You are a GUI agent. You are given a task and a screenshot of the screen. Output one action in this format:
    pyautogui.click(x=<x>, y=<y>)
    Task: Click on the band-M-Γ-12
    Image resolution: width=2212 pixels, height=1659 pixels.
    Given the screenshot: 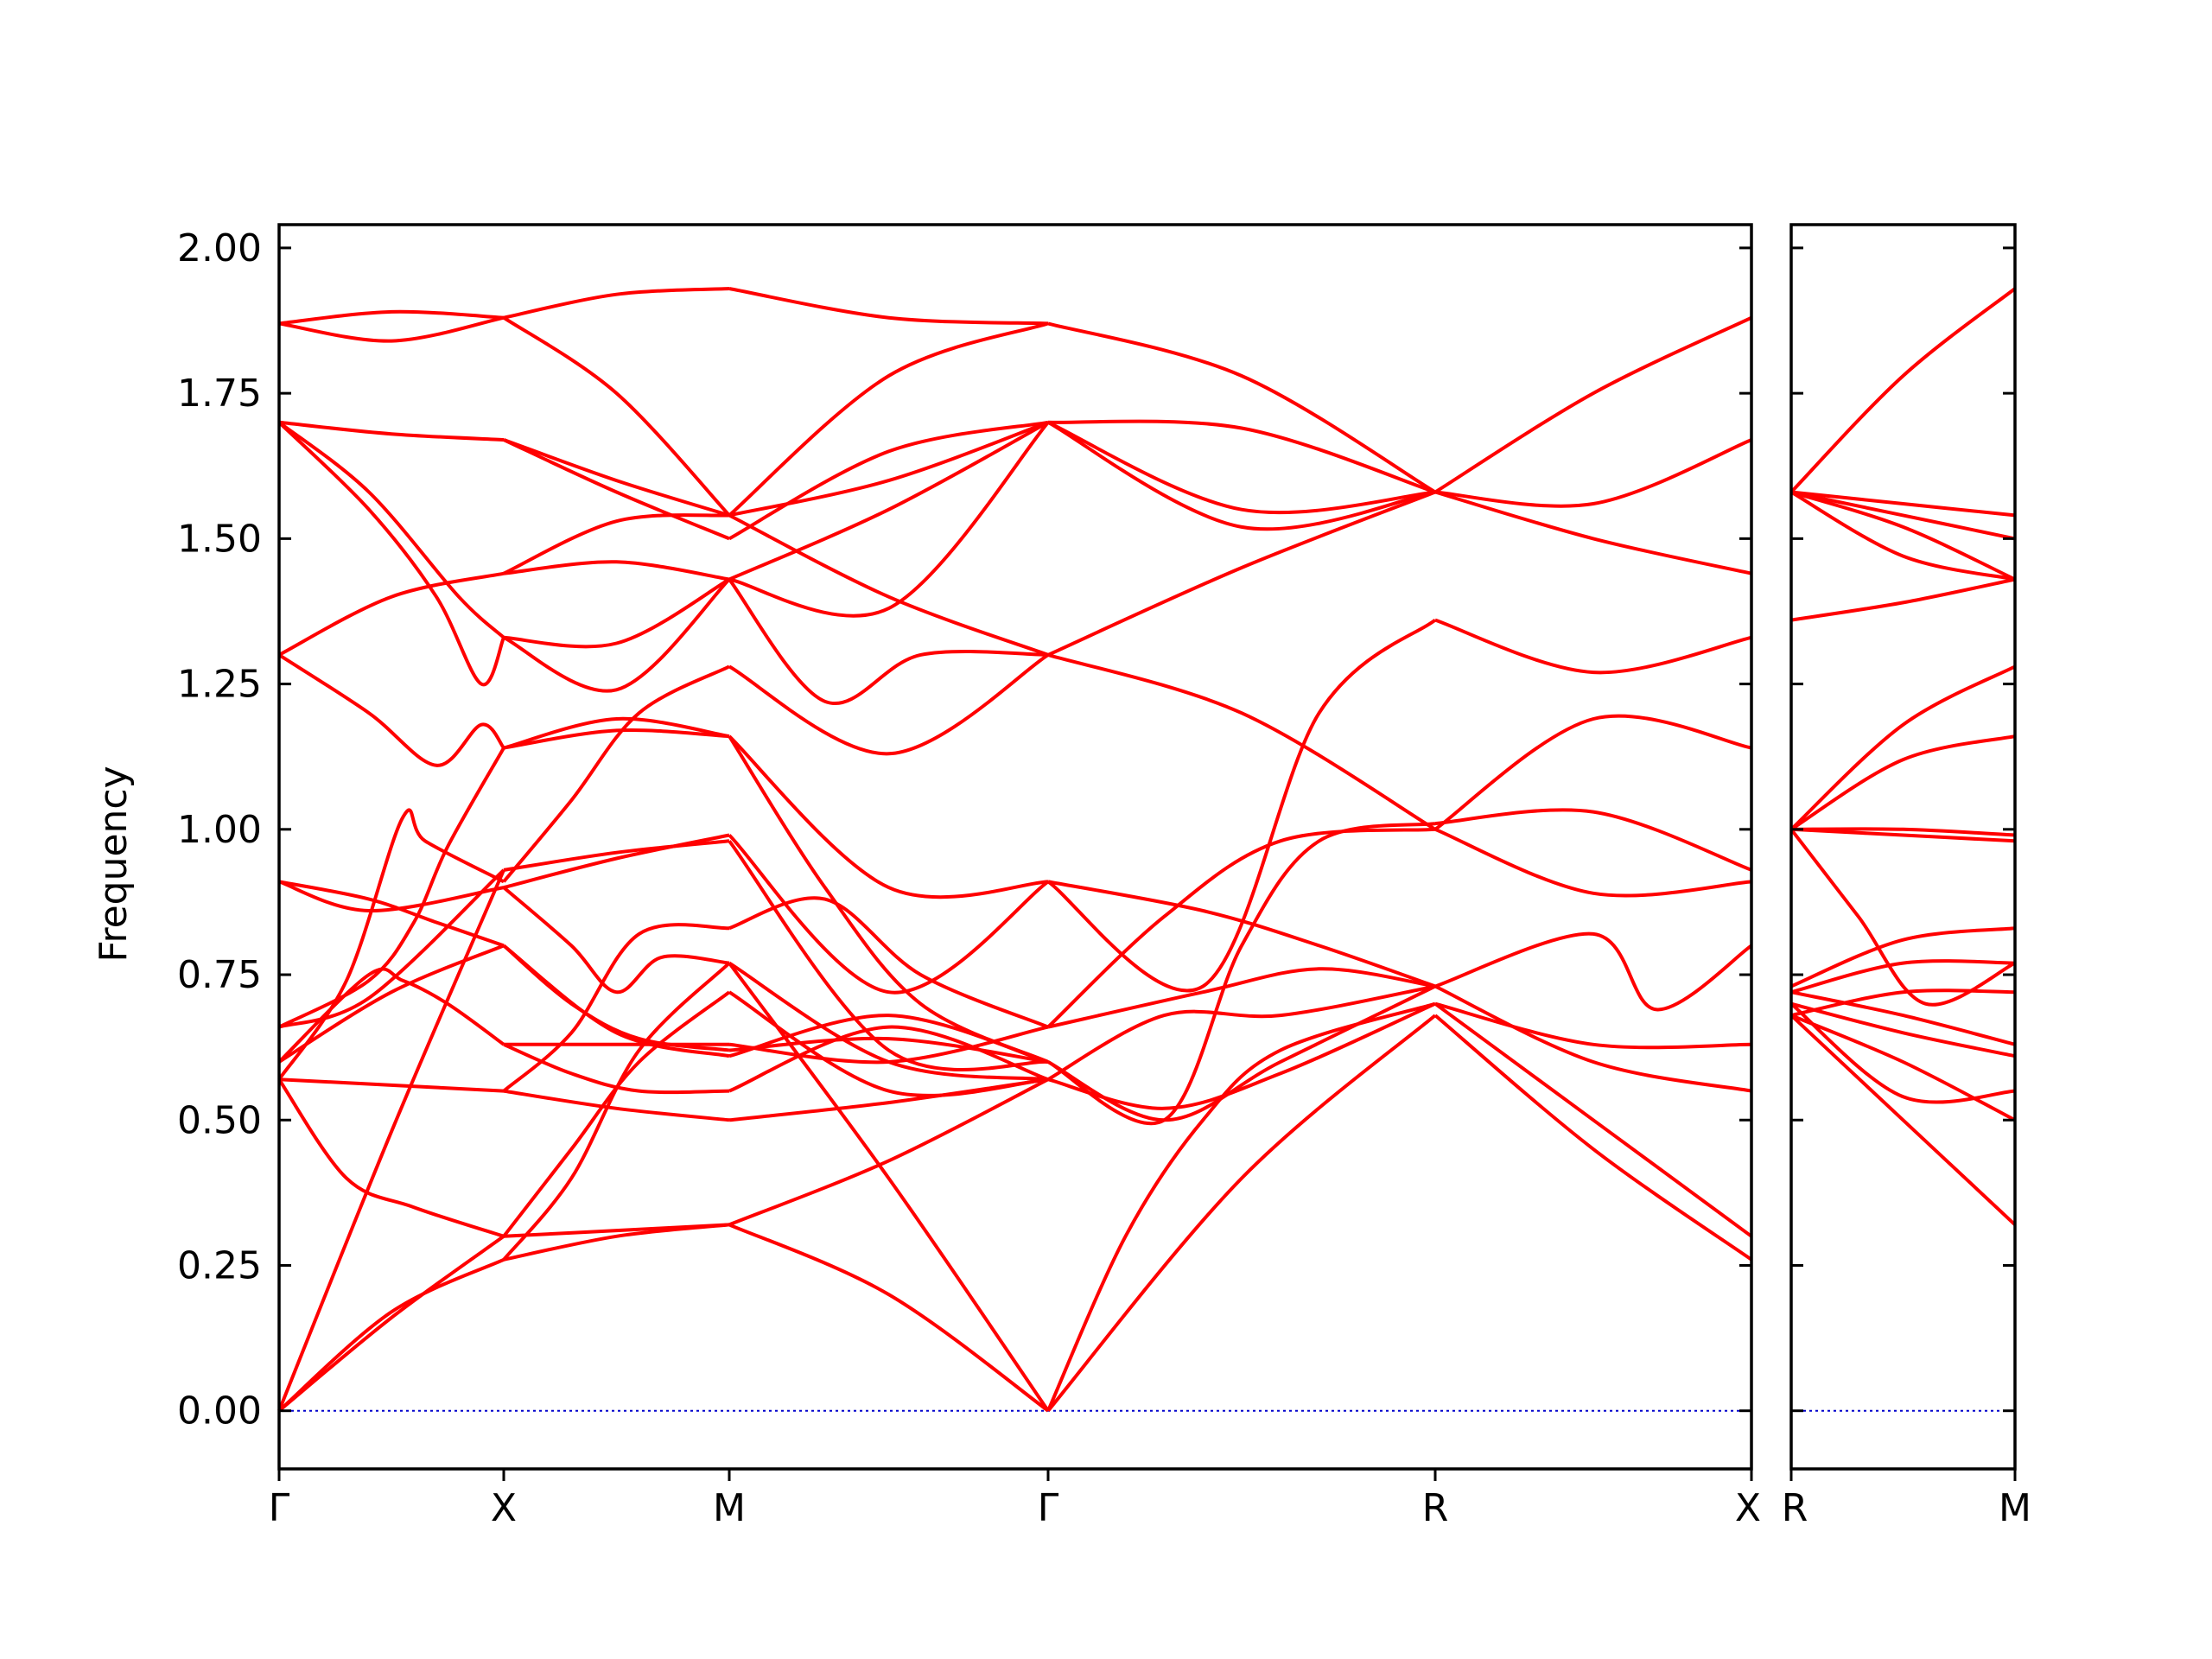 What is the action you would take?
    pyautogui.click(x=889, y=914)
    